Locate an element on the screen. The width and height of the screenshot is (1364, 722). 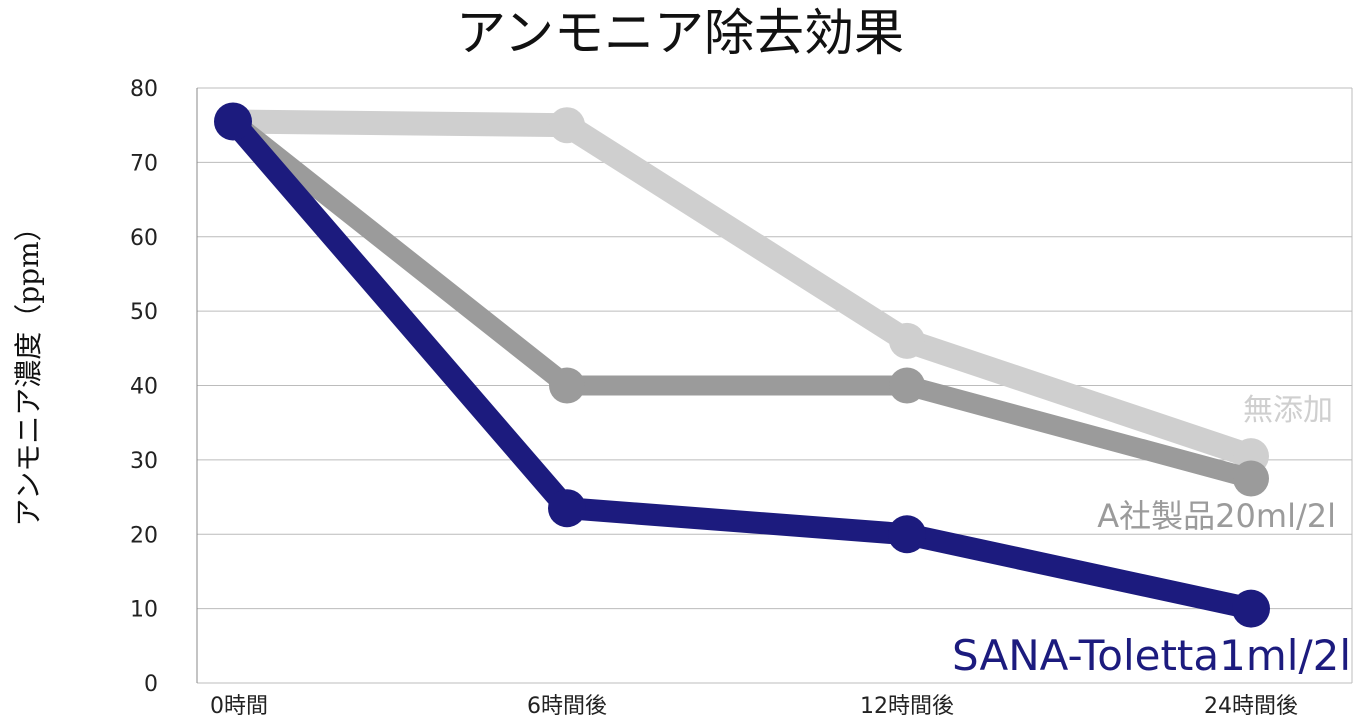
y-tick-label: 50 is located at coordinates (144, 312).